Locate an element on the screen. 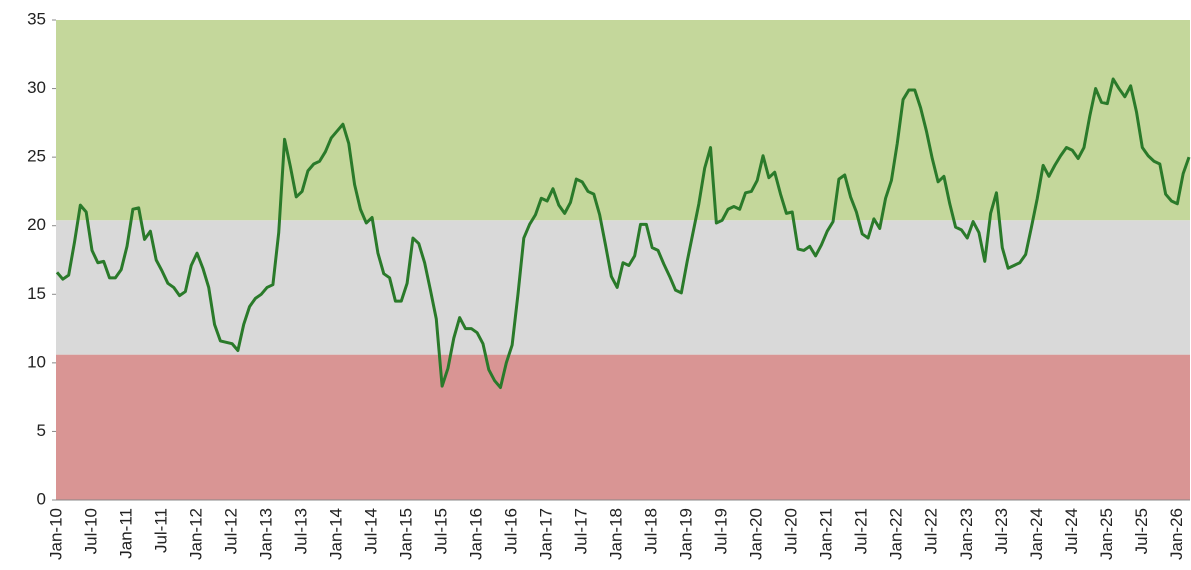 Image resolution: width=1191 pixels, height=570 pixels. x-tick-label: Jan-20 is located at coordinates (756, 534).